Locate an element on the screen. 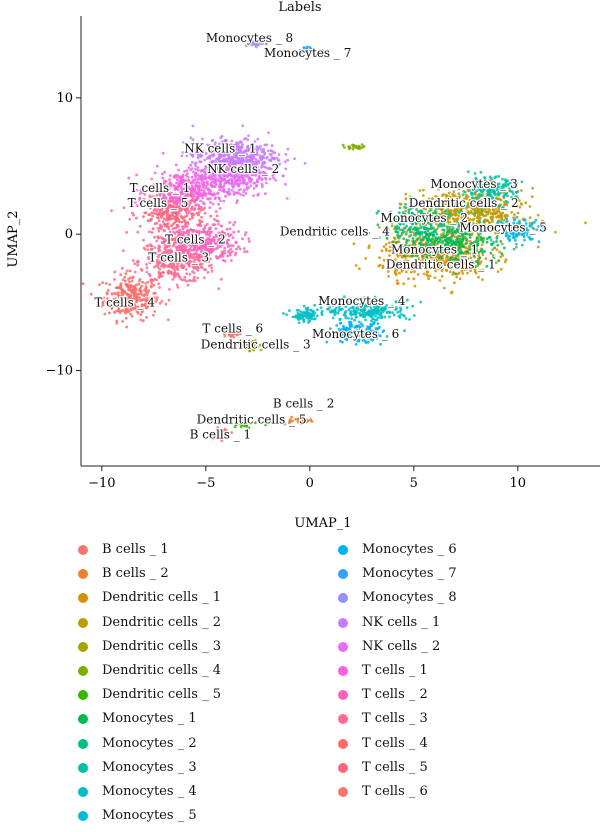 The image size is (600, 832). cluster-label: Dendritic cells _ 3 is located at coordinates (256, 345).